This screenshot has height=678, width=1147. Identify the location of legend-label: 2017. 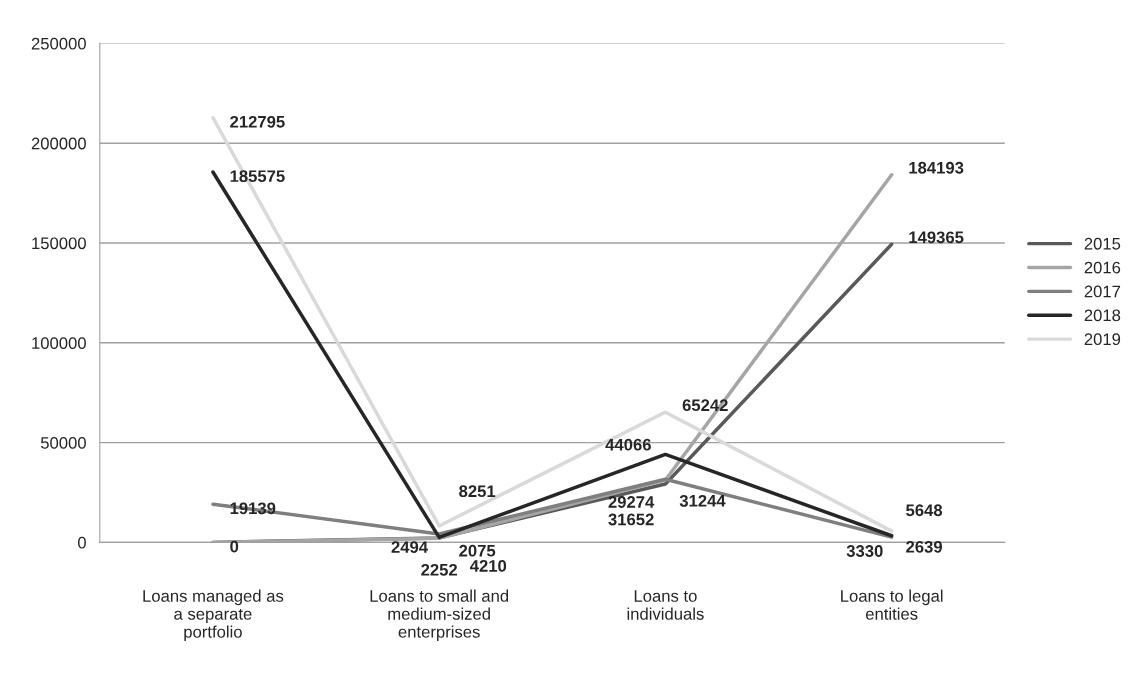
(1102, 291).